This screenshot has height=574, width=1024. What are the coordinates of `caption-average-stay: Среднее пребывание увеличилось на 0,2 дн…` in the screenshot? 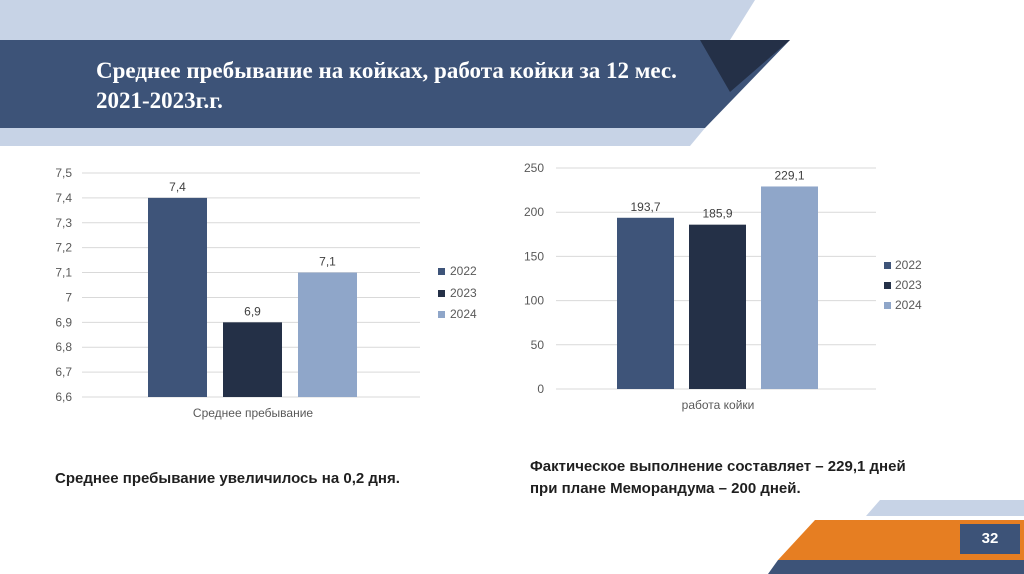 It's located at (227, 478).